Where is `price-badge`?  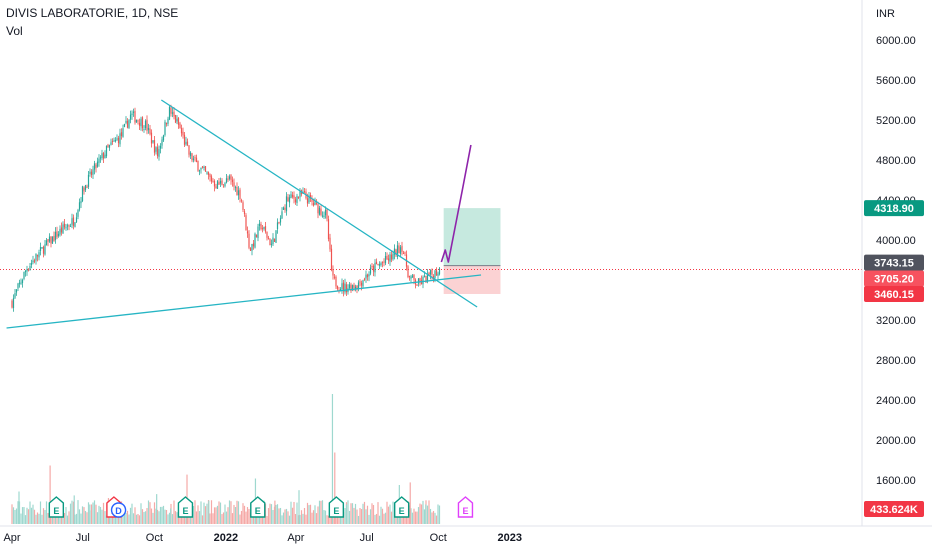 price-badge is located at coordinates (894, 278).